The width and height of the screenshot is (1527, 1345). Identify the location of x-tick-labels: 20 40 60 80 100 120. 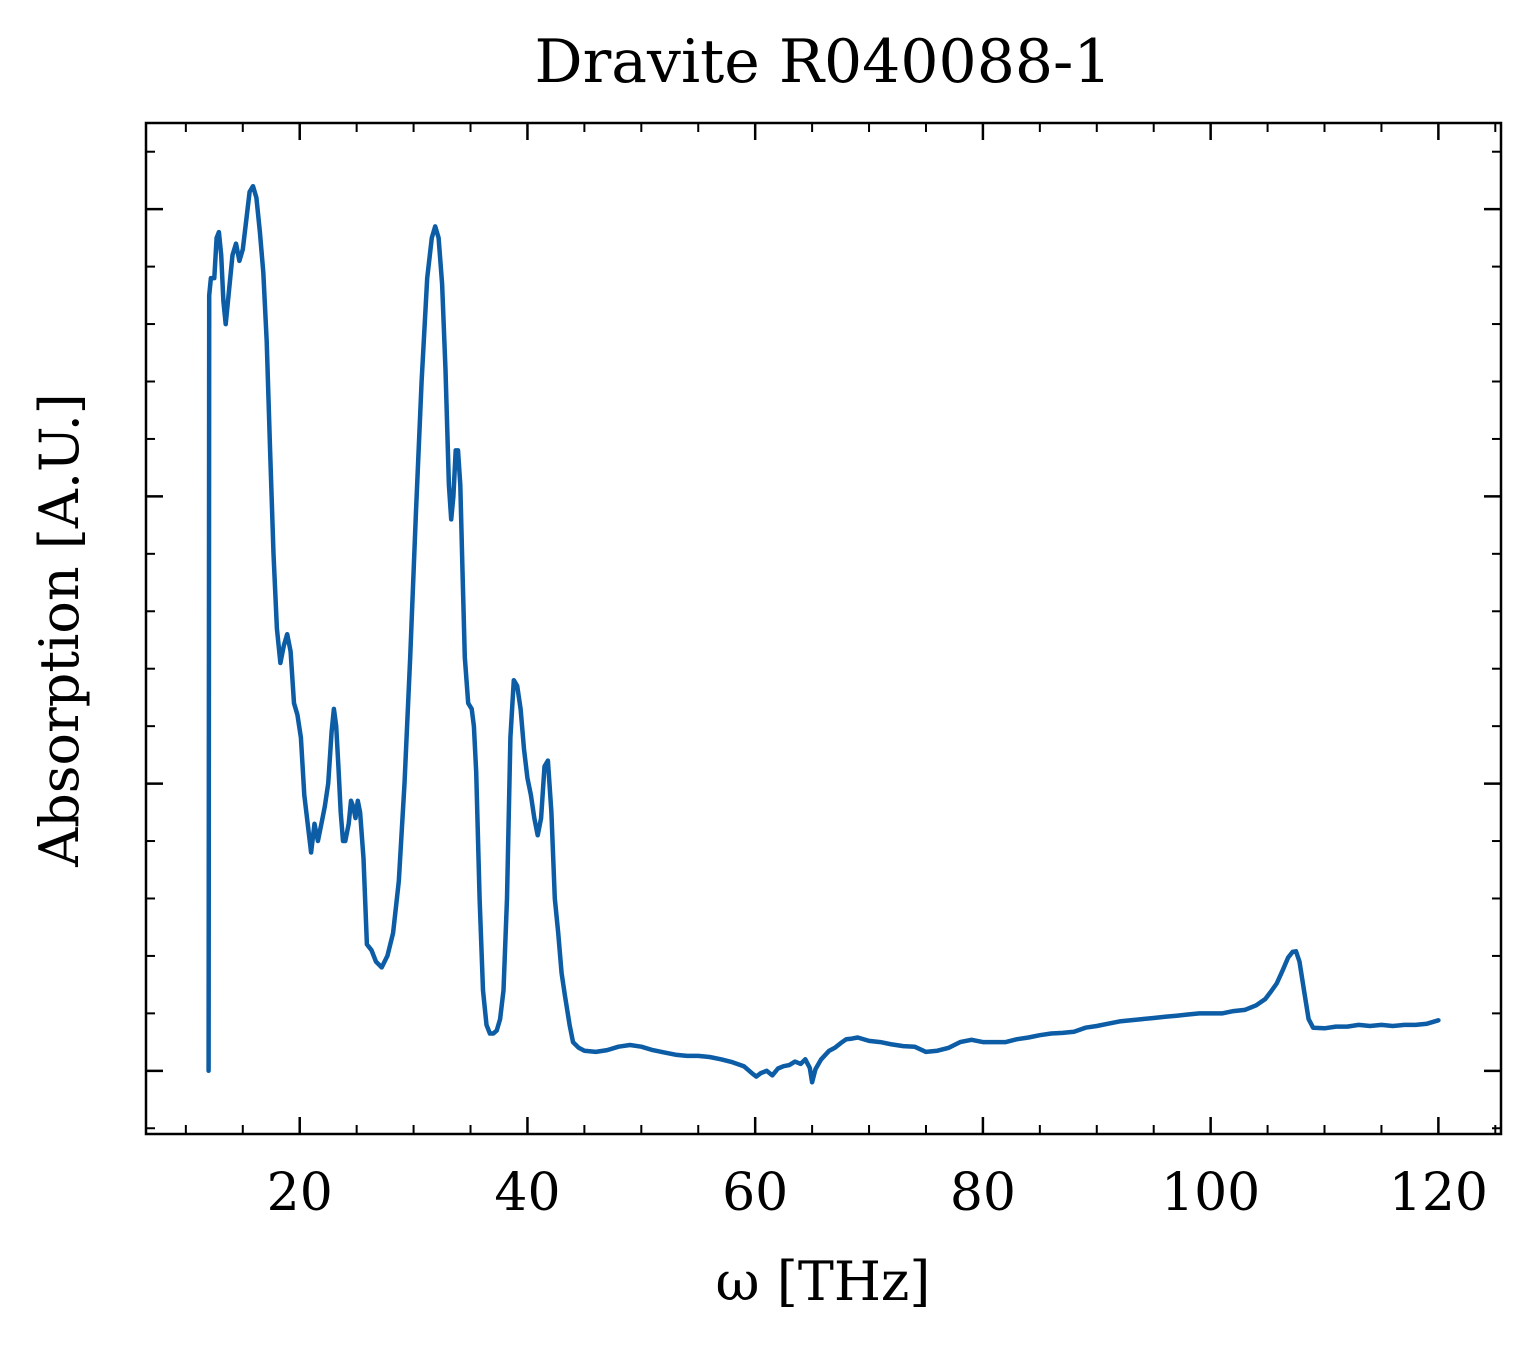
(877, 1193).